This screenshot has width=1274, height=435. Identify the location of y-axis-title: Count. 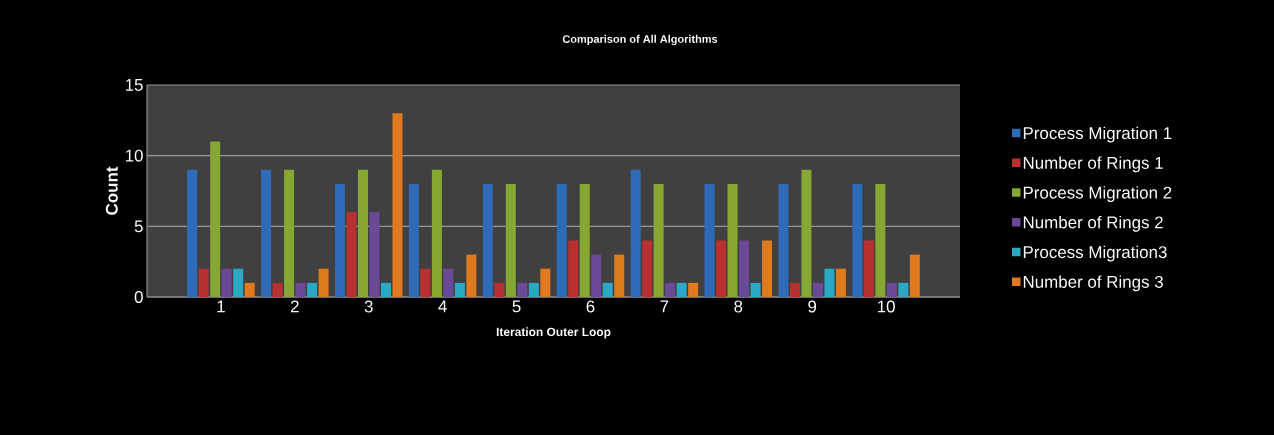
(111, 190).